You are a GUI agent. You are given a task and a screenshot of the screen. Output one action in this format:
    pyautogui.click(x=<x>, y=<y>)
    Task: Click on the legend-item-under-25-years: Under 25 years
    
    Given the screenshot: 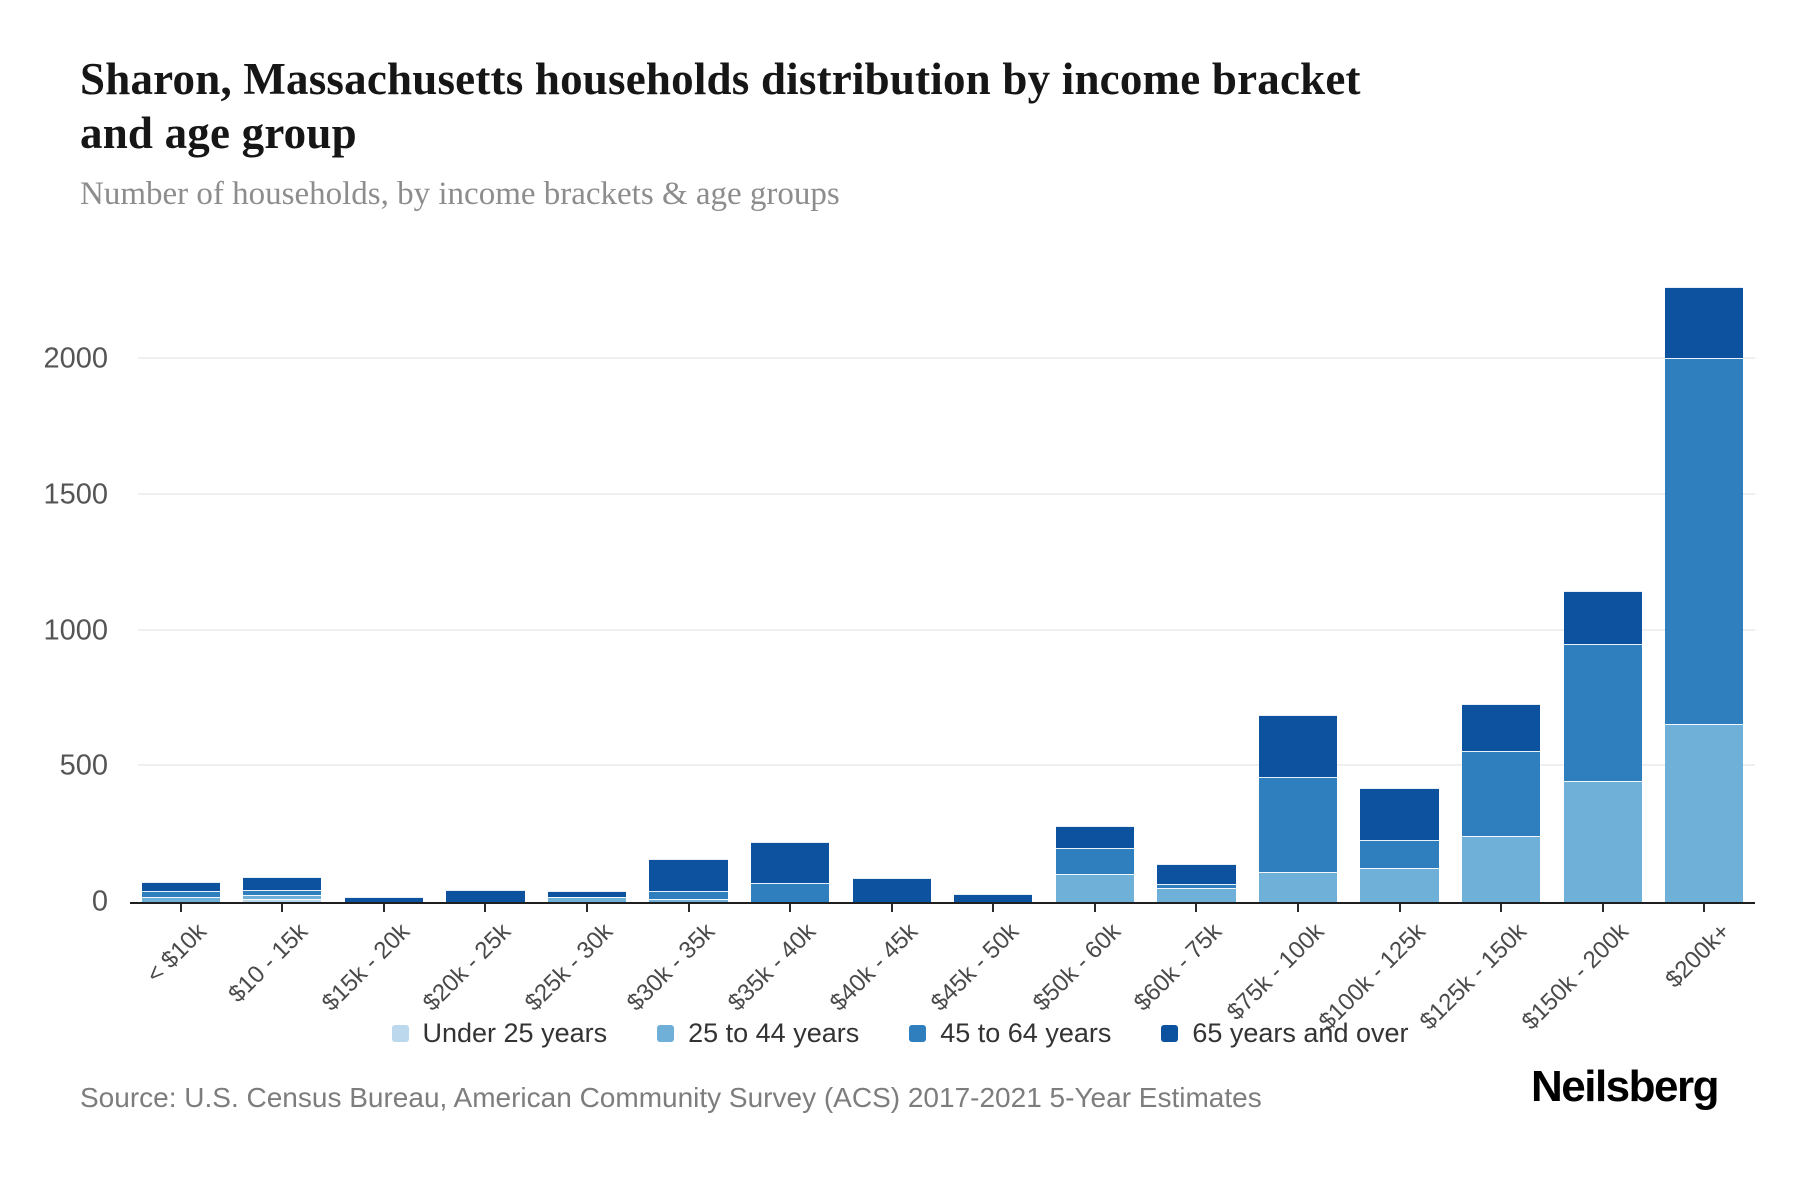 What is the action you would take?
    pyautogui.click(x=499, y=1033)
    